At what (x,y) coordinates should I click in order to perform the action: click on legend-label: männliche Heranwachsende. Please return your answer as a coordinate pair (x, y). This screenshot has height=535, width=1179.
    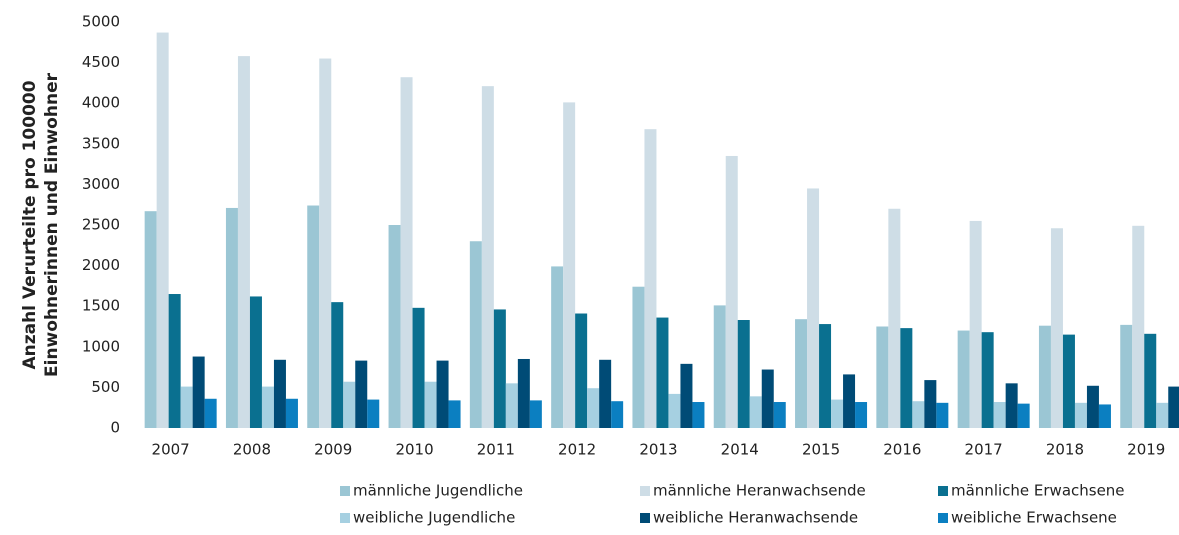
    Looking at the image, I should click on (759, 491).